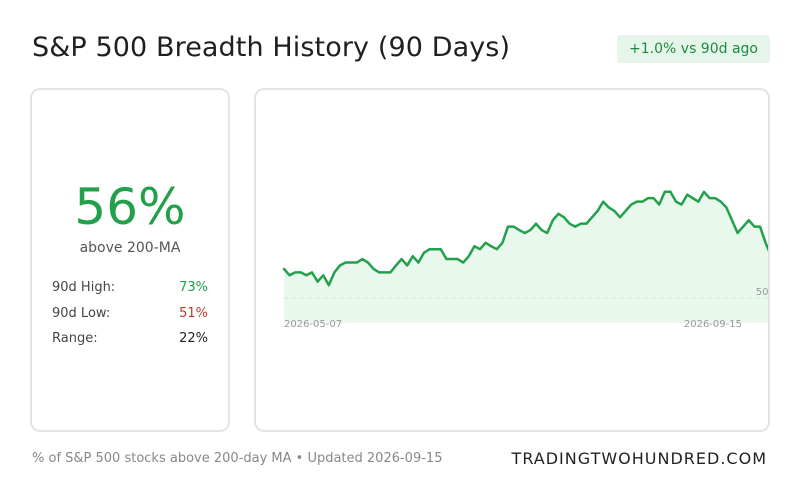 This screenshot has height=500, width=800. What do you see at coordinates (193, 313) in the screenshot?
I see `stat-value-low: 51%` at bounding box center [193, 313].